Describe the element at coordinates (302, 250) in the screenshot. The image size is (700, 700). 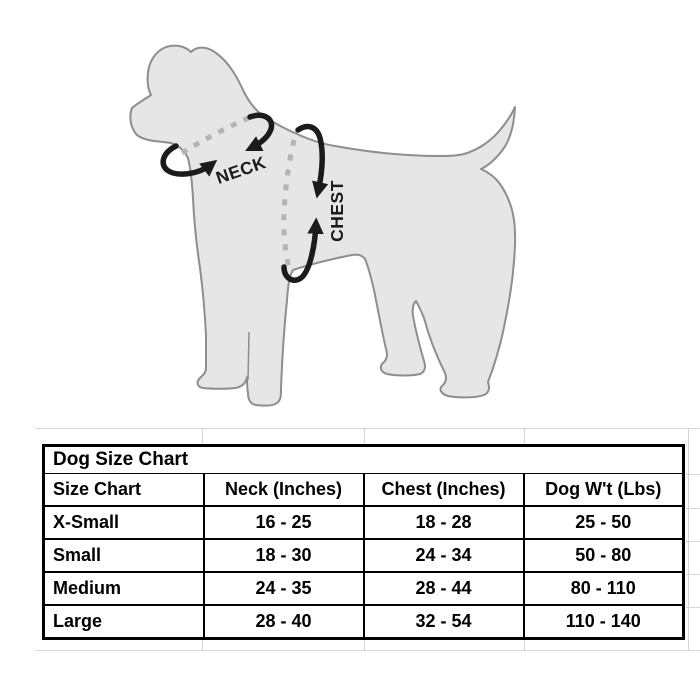
I see `chest-arrow-lower` at that location.